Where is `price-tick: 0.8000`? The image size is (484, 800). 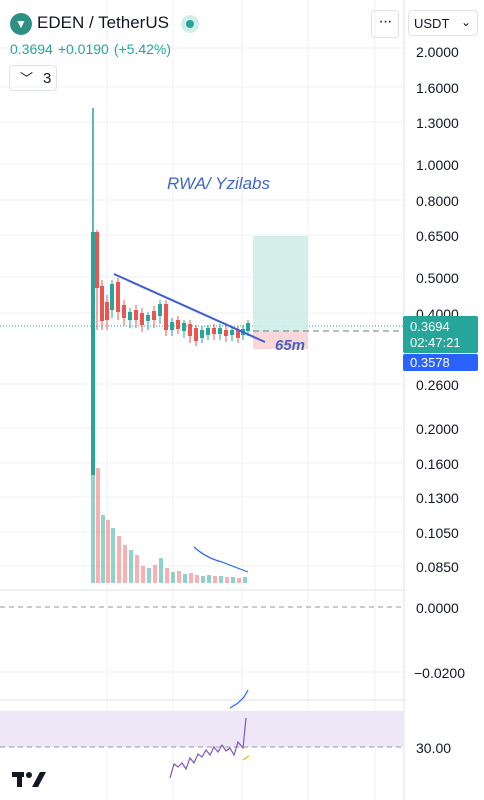 price-tick: 0.8000 is located at coordinates (437, 201).